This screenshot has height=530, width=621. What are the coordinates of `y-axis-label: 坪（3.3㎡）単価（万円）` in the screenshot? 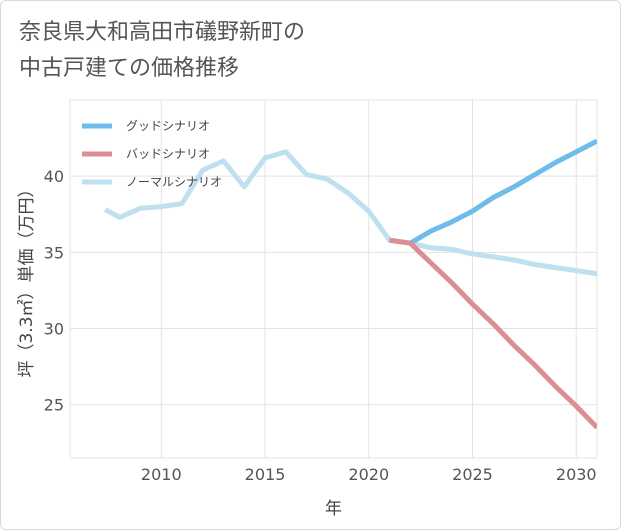 It's located at (27, 278).